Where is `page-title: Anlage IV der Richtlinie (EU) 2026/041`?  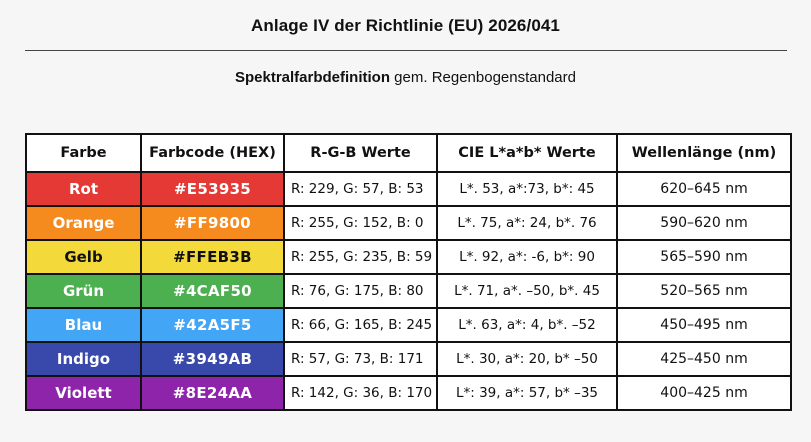 page-title: Anlage IV der Richtlinie (EU) 2026/041 is located at coordinates (405, 25).